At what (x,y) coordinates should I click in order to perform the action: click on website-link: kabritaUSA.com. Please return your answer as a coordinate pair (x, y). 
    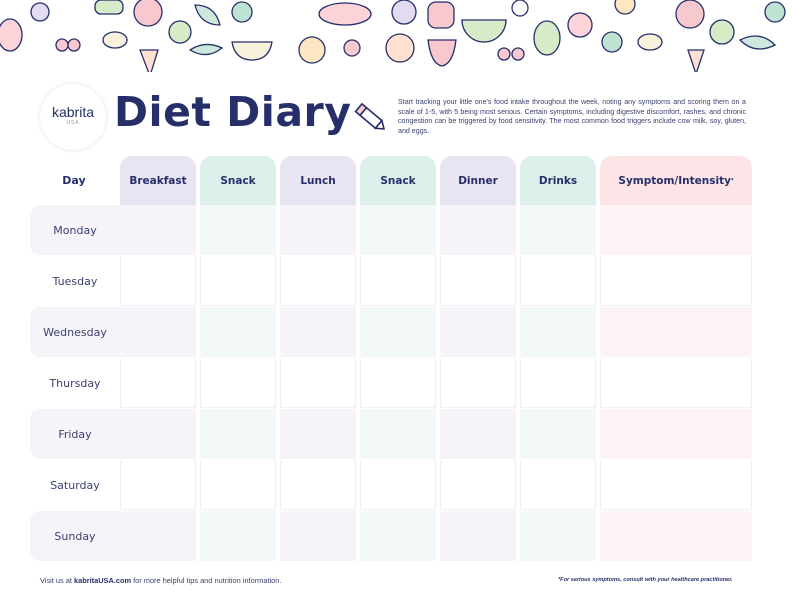
    Looking at the image, I should click on (102, 580).